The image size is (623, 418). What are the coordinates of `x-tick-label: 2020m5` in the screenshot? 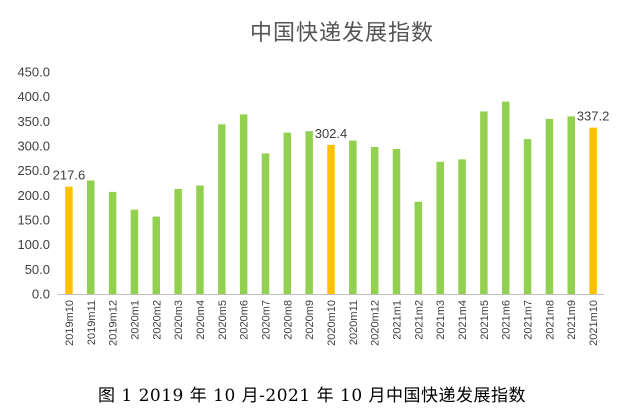 It's located at (223, 320).